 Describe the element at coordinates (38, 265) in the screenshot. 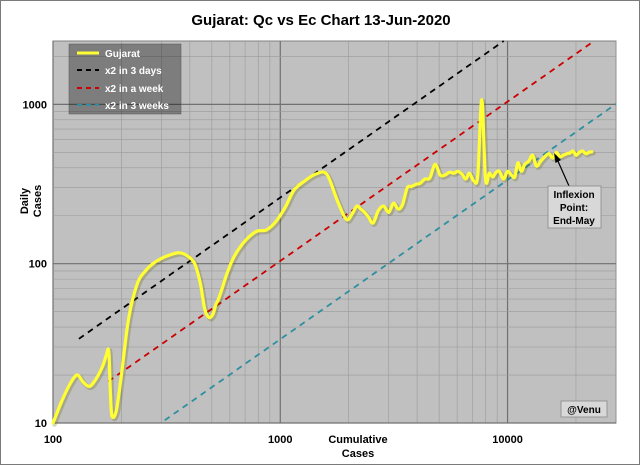

I see `y-tick-label: 100` at that location.